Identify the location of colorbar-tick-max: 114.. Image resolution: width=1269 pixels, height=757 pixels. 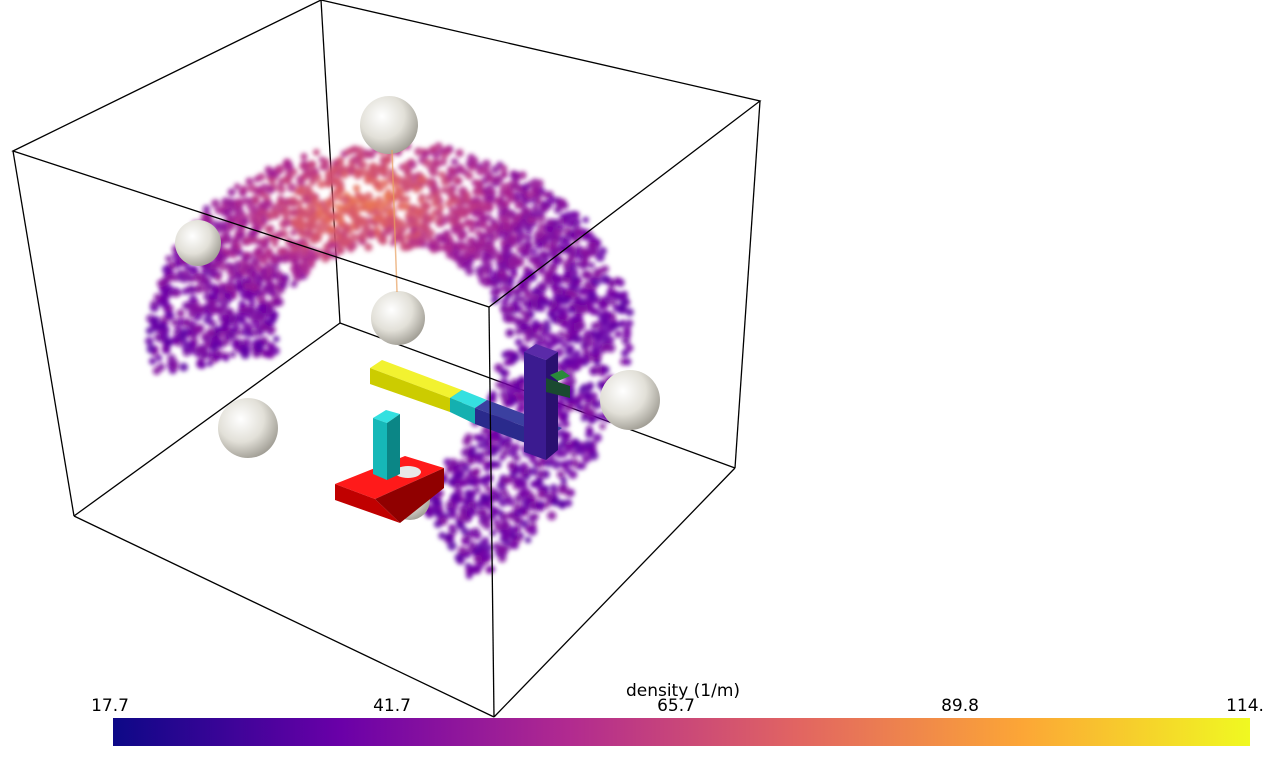
(1245, 706).